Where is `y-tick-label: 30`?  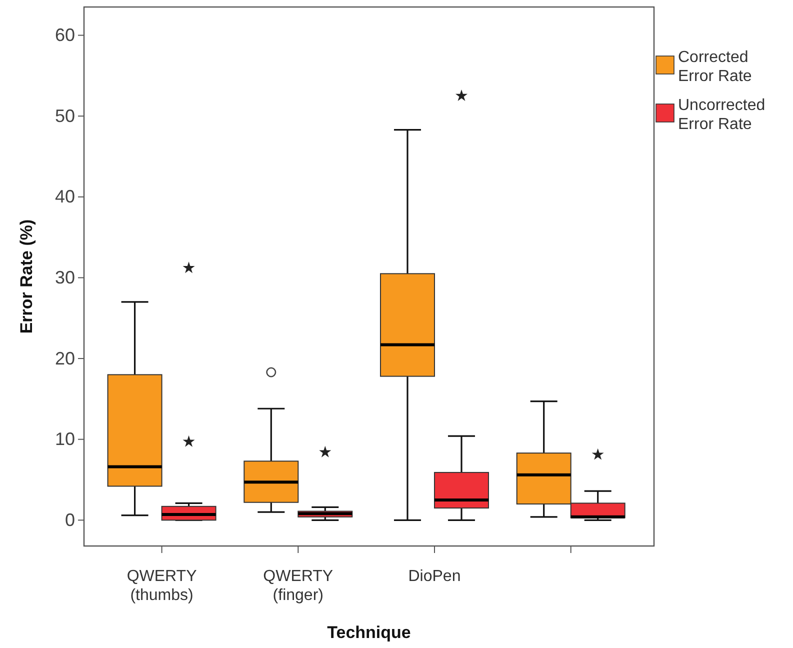
y-tick-label: 30 is located at coordinates (64, 277).